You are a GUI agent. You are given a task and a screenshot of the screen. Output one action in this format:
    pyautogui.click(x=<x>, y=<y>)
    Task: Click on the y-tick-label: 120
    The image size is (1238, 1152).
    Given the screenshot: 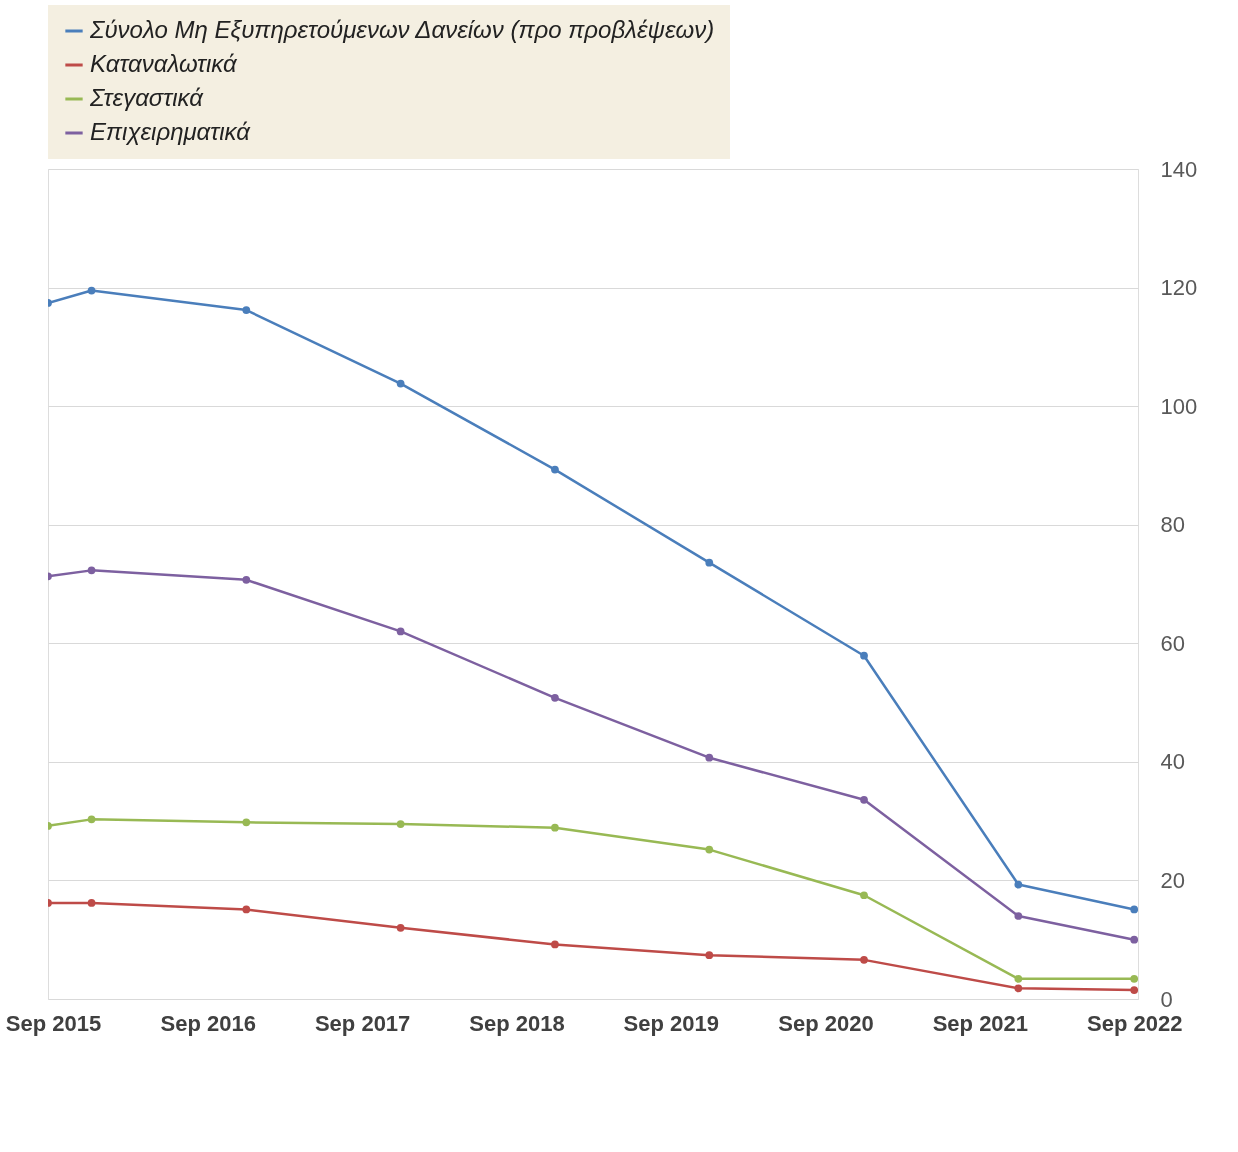 What is the action you would take?
    pyautogui.click(x=1179, y=288)
    